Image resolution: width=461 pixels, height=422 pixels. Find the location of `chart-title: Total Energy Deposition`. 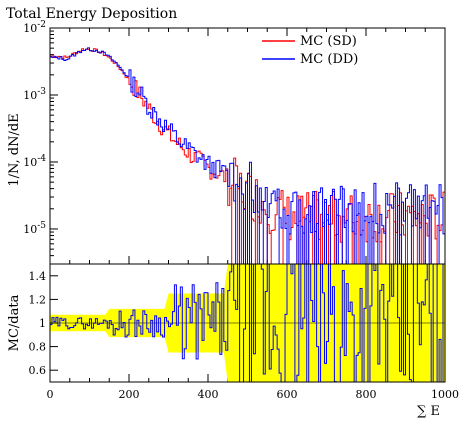

chart-title: Total Energy Deposition is located at coordinates (91, 14).